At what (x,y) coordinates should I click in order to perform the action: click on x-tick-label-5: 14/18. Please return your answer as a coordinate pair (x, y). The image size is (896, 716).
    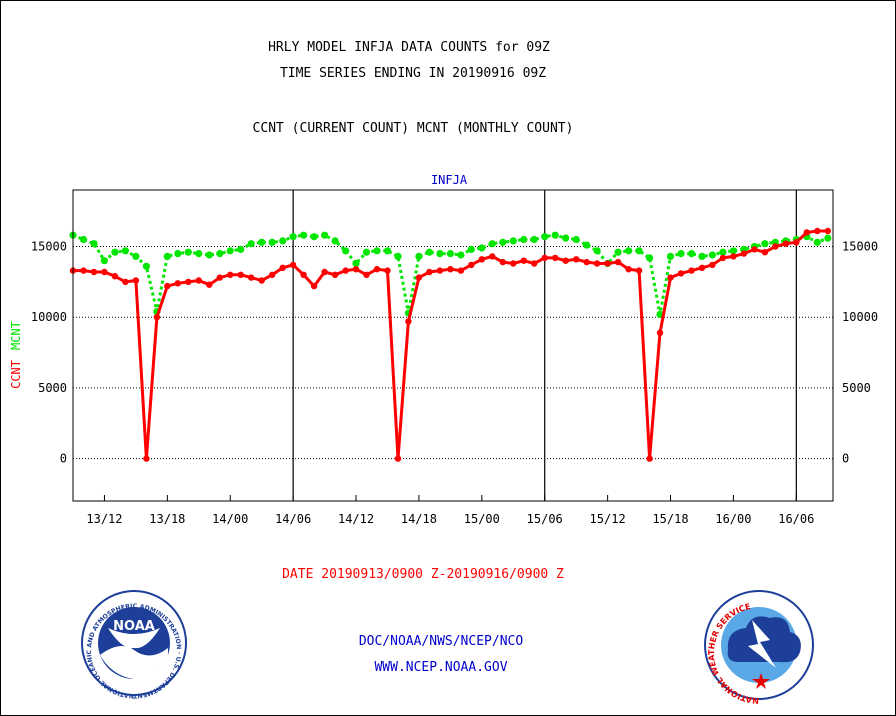
    Looking at the image, I should click on (419, 519).